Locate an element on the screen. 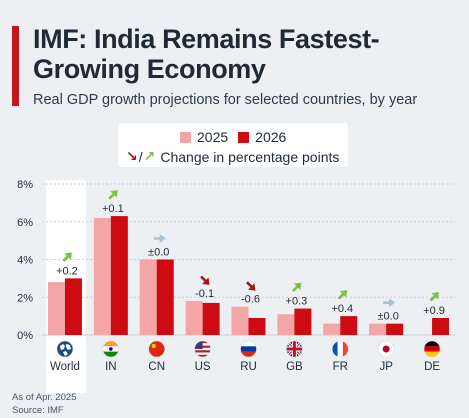 Image resolution: width=469 pixels, height=418 pixels. globe-icon is located at coordinates (65, 349).